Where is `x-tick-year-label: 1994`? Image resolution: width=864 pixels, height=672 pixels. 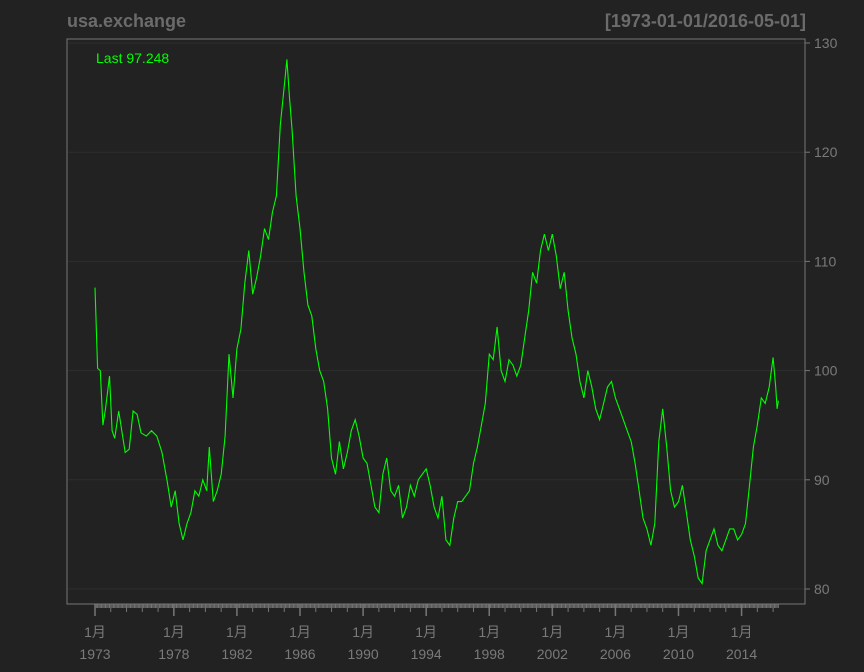
x-tick-year-label: 1994 is located at coordinates (426, 654).